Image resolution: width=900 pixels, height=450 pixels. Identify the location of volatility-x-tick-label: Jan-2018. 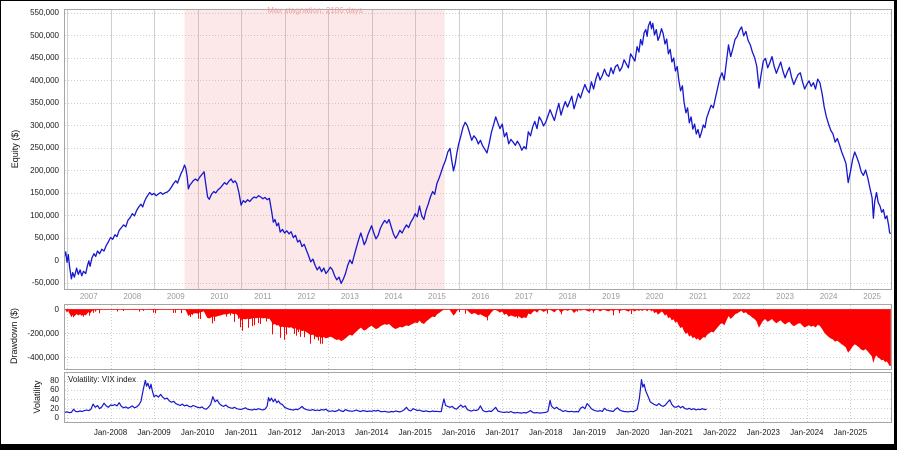
(546, 432).